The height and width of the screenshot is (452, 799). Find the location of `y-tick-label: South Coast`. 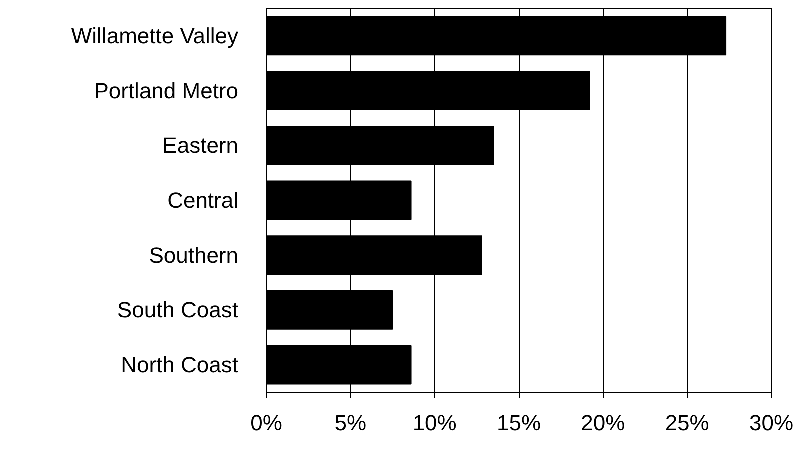

y-tick-label: South Coast is located at coordinates (178, 310).